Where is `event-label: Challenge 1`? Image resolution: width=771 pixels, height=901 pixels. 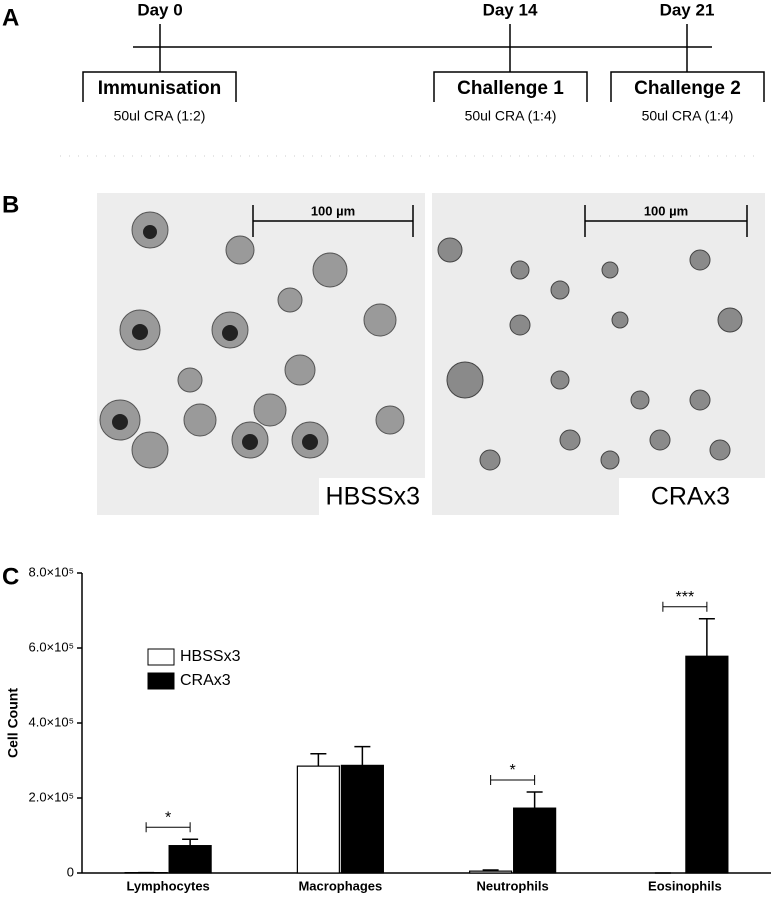 event-label: Challenge 1 is located at coordinates (510, 88).